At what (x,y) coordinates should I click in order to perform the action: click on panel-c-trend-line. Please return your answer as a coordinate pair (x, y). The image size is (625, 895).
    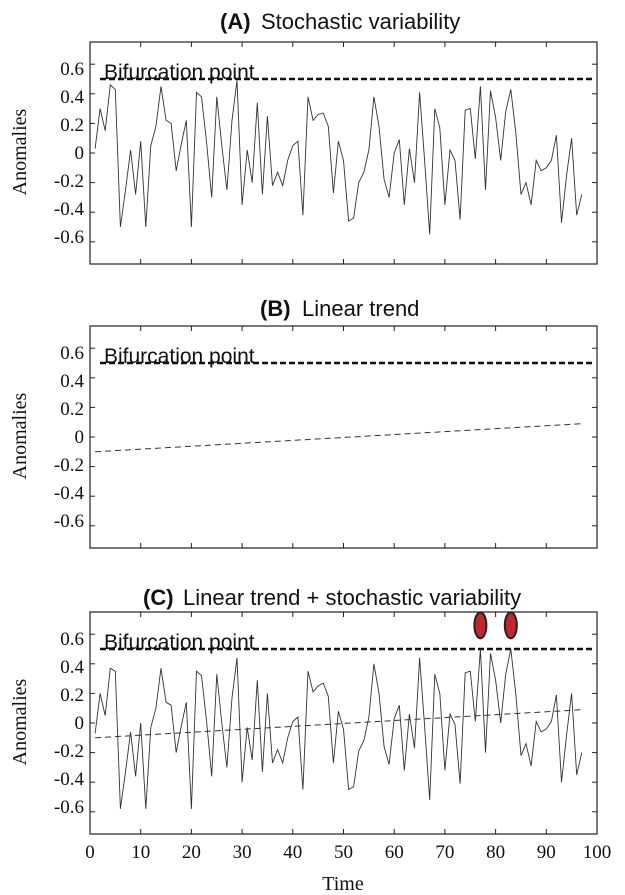
    Looking at the image, I should click on (338, 724).